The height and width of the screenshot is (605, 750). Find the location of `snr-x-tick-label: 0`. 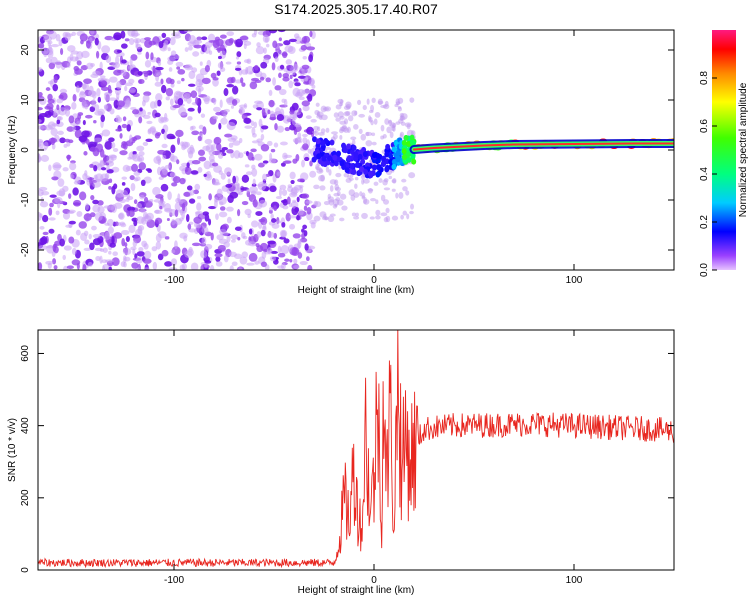

snr-x-tick-label: 0 is located at coordinates (374, 580).